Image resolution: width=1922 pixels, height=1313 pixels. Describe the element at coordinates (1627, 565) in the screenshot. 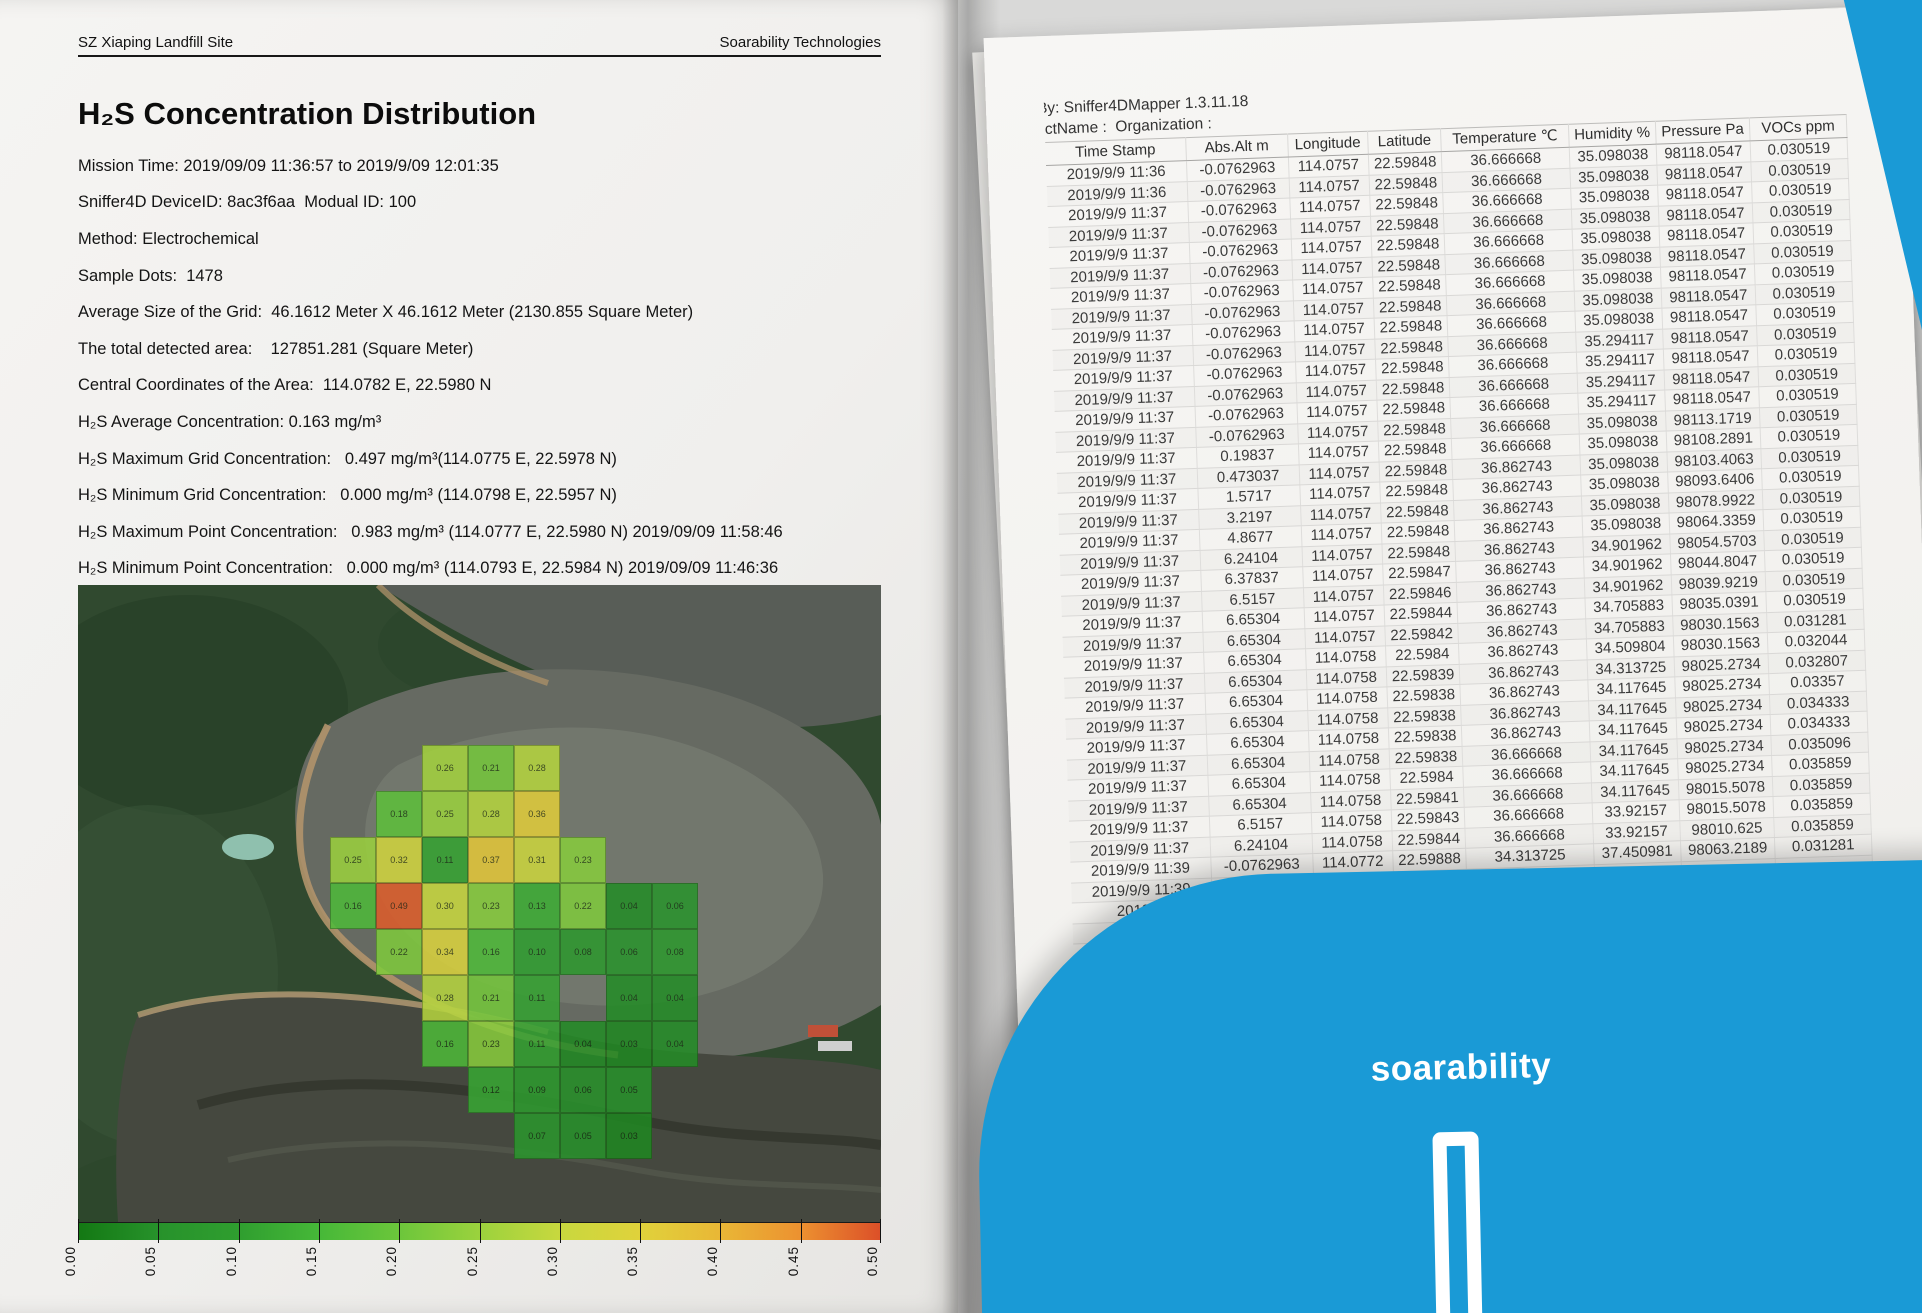

I see `table-cell: 34.901962` at that location.